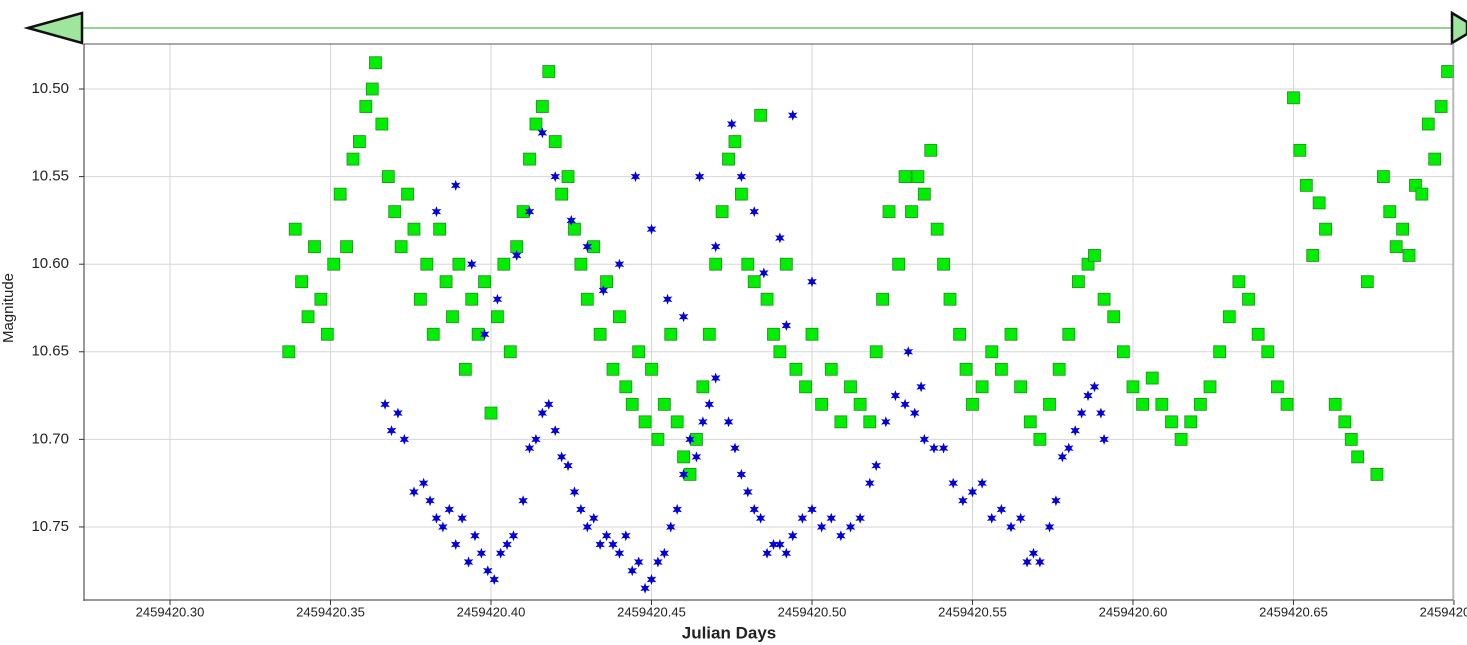 This screenshot has height=645, width=1467. What do you see at coordinates (812, 611) in the screenshot?
I see `x-tick-label: 2459420.50` at bounding box center [812, 611].